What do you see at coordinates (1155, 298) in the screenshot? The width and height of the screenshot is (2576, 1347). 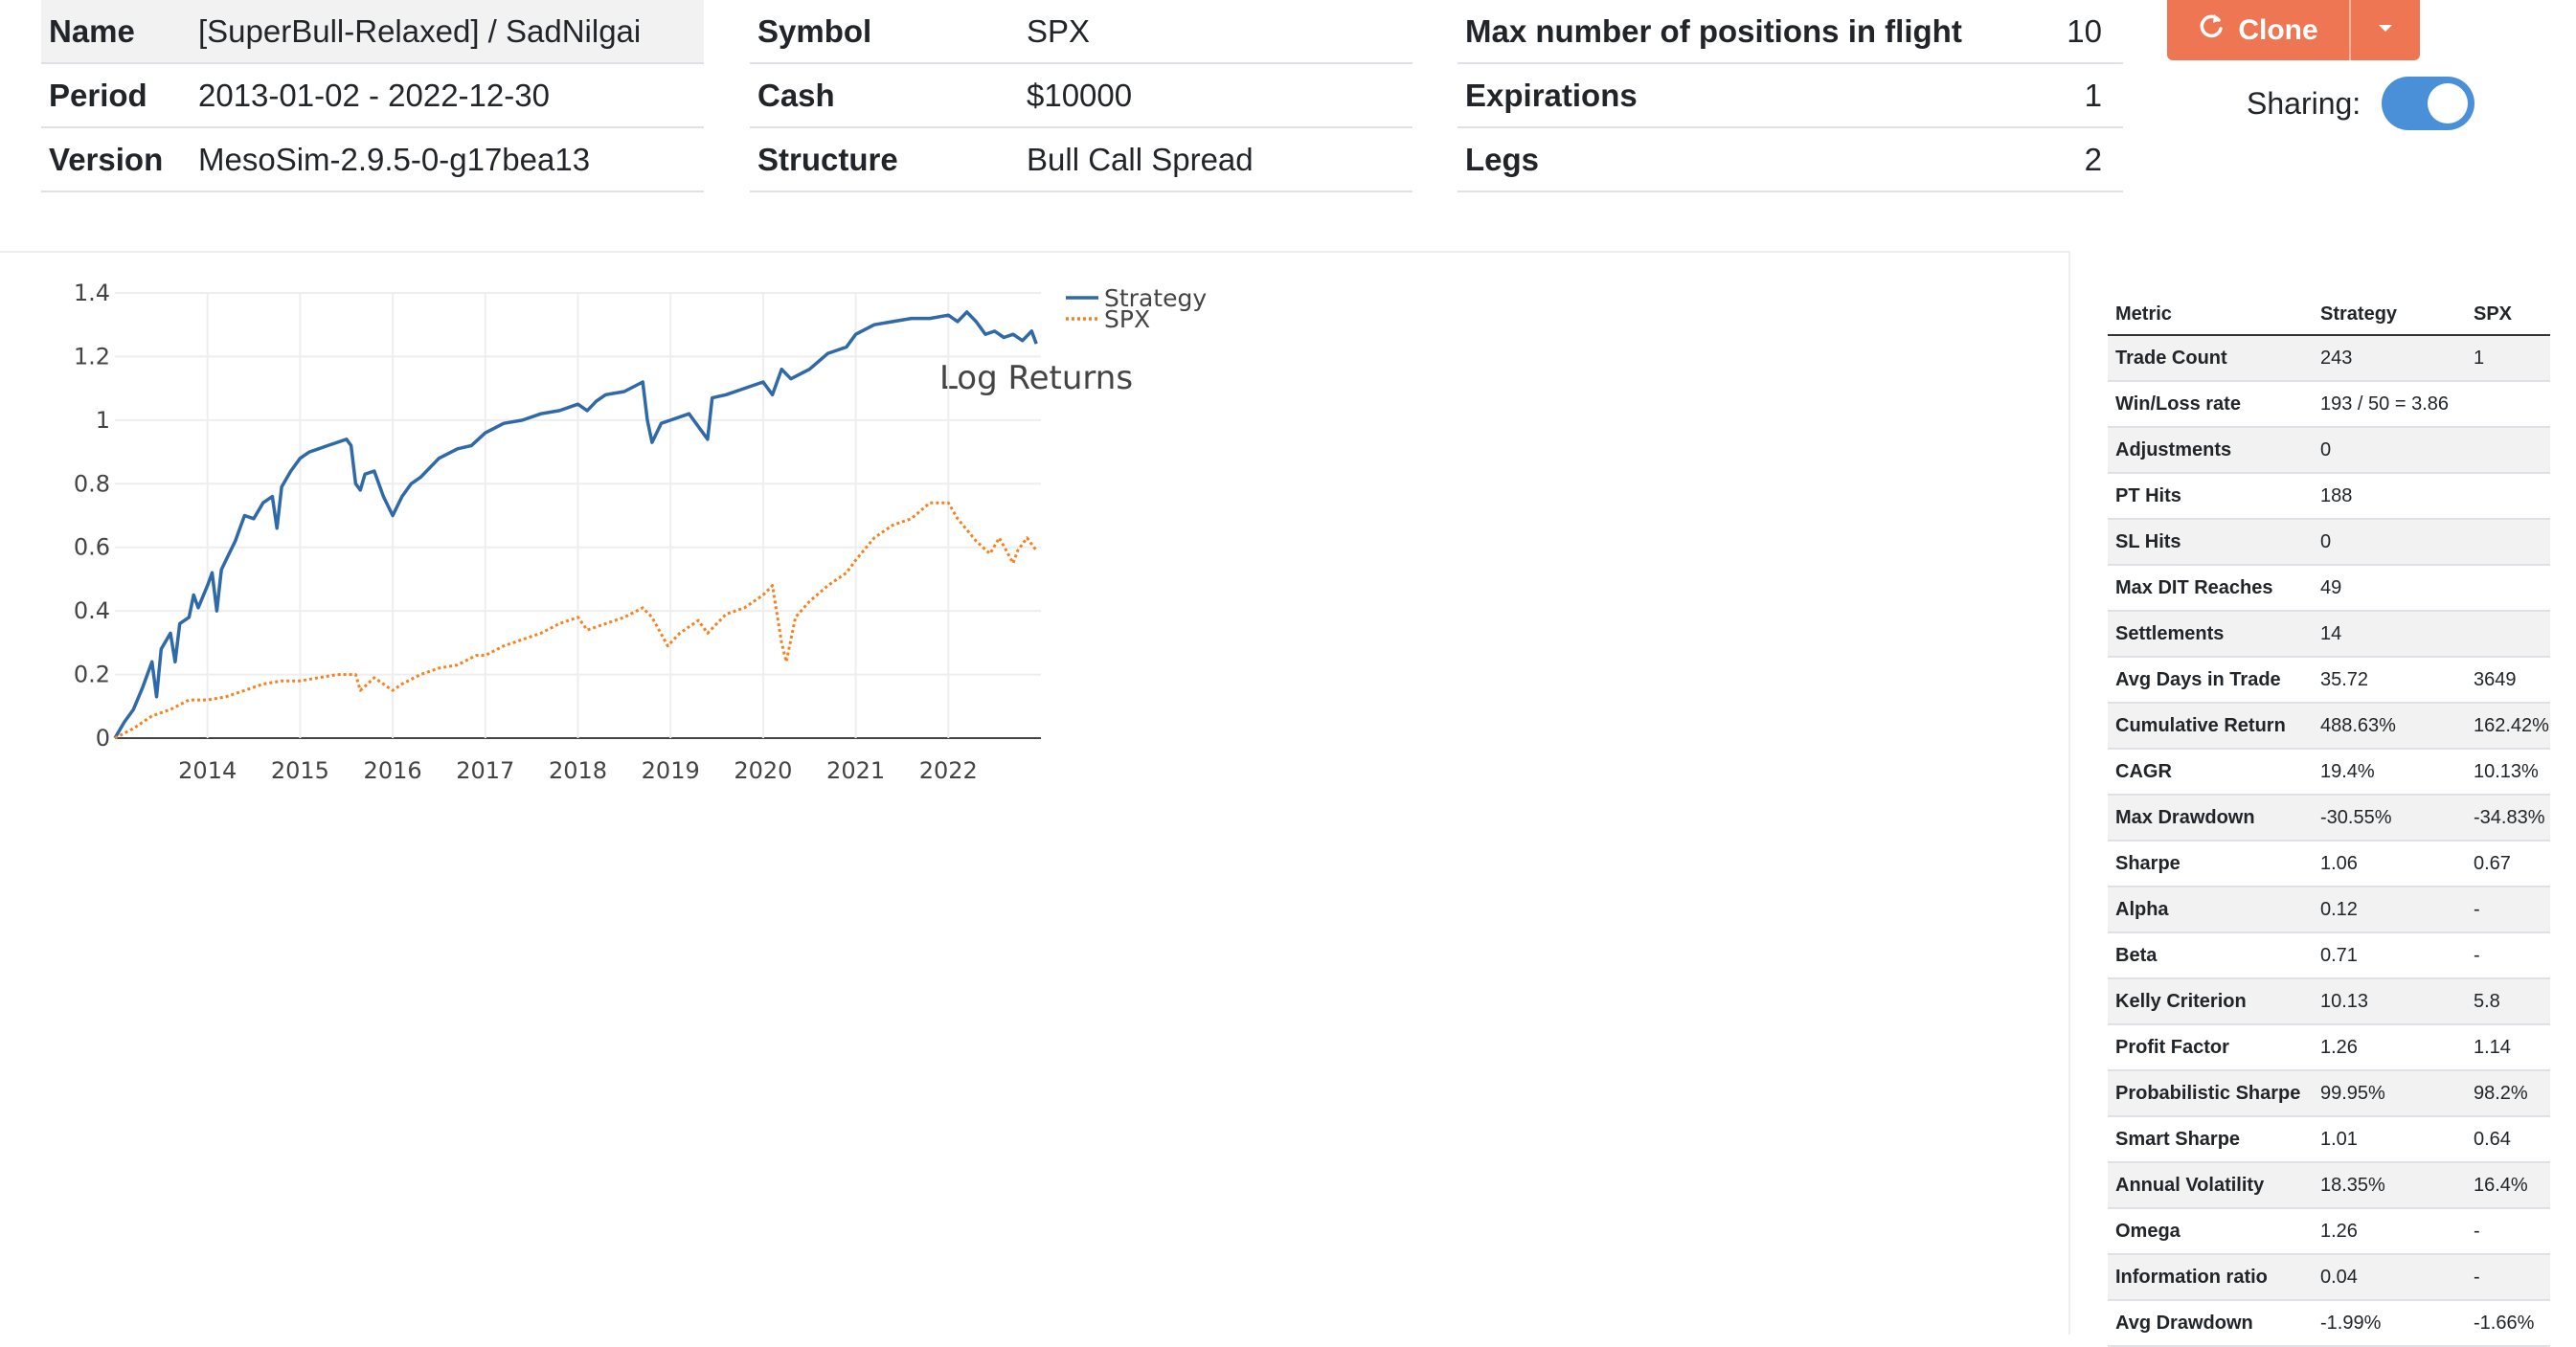 I see `legend-label-strategy: Strategy` at bounding box center [1155, 298].